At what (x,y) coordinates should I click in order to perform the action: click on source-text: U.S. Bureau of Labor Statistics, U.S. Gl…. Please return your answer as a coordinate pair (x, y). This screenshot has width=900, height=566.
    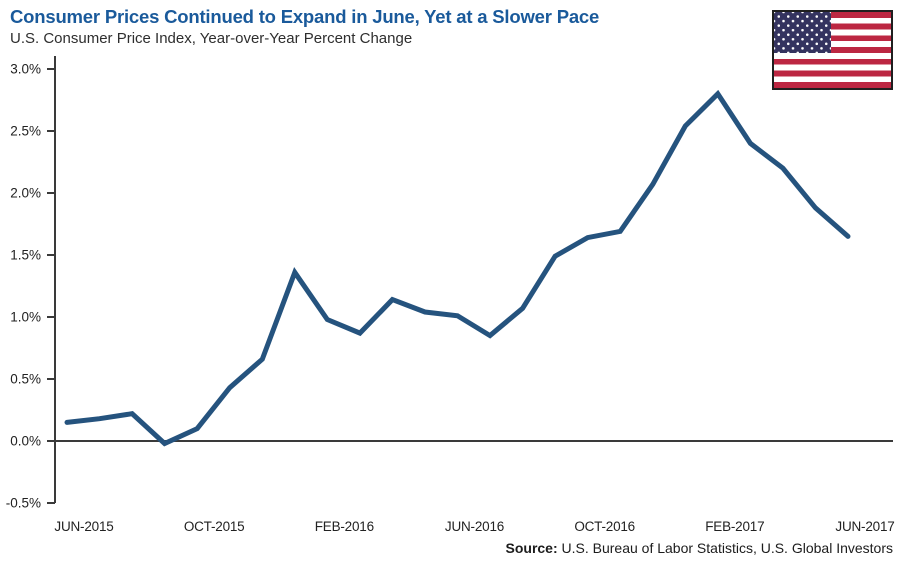
    Looking at the image, I should click on (727, 548).